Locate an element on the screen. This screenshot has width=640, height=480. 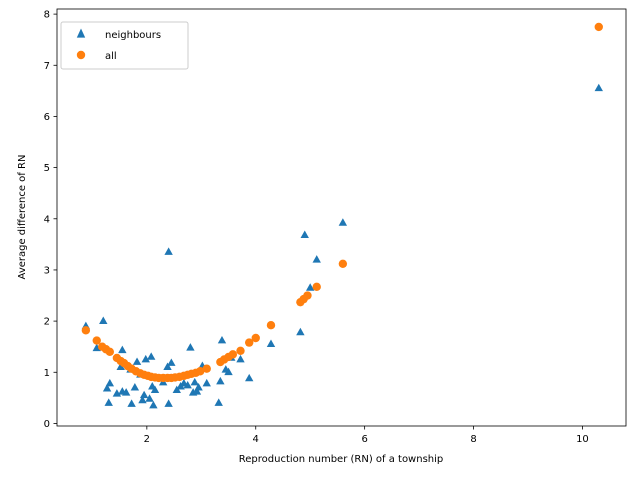
y-tick-label-6: 6 is located at coordinates (47, 117).